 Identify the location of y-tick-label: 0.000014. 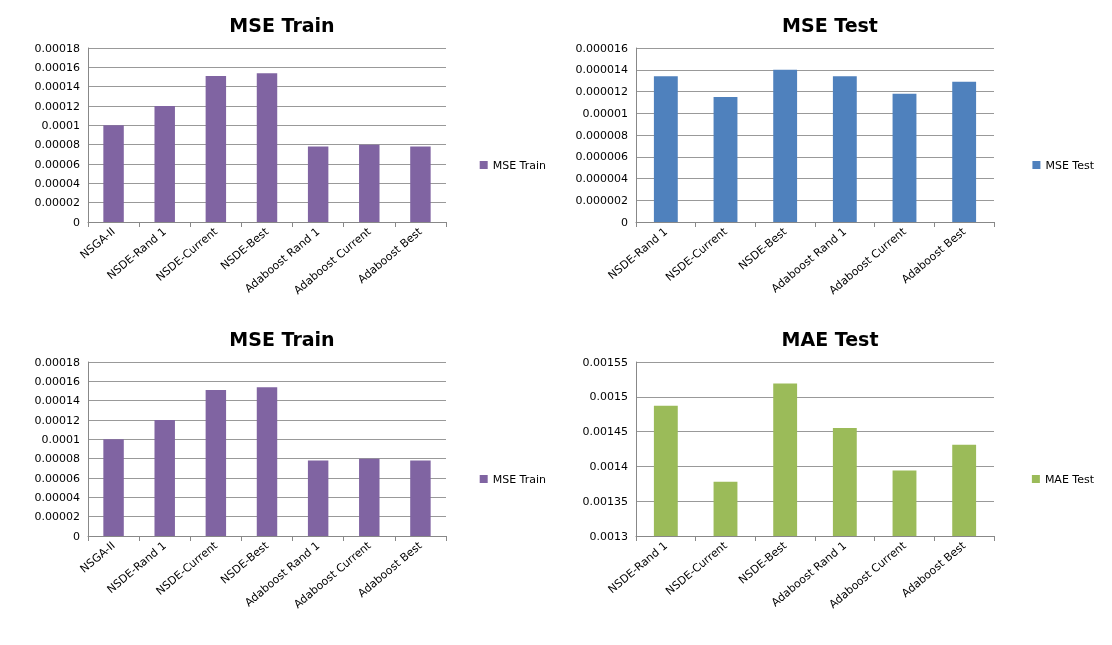
(601, 70).